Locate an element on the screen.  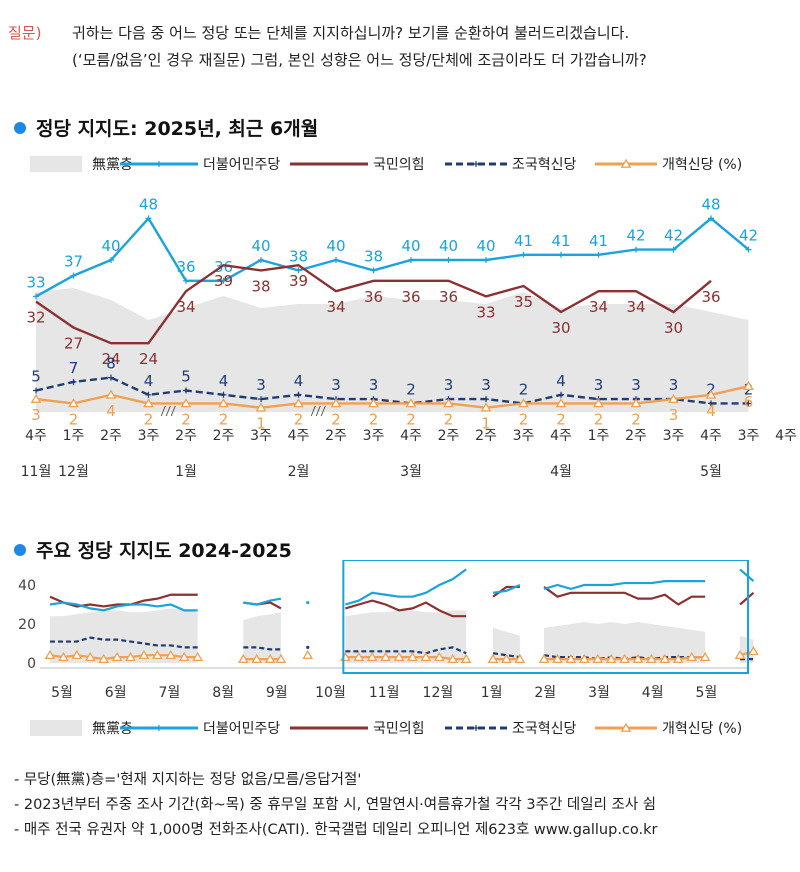
chart1-title: 정당 지지도: 2025년, 최근 6개월 is located at coordinates (177, 129).